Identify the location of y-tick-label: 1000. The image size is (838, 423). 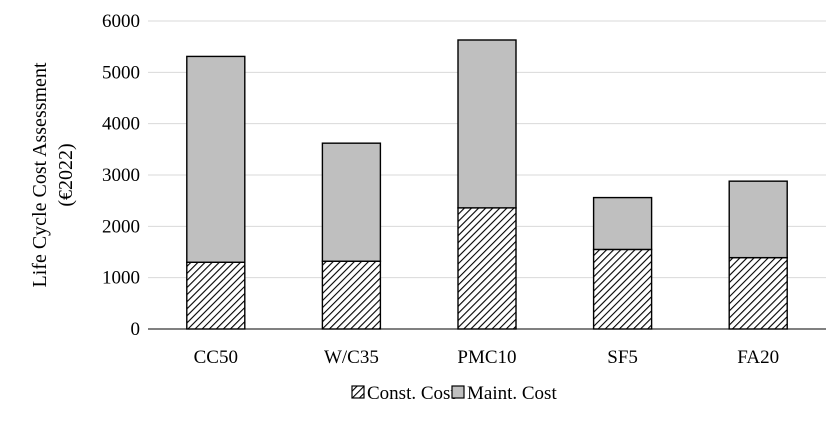
(121, 278).